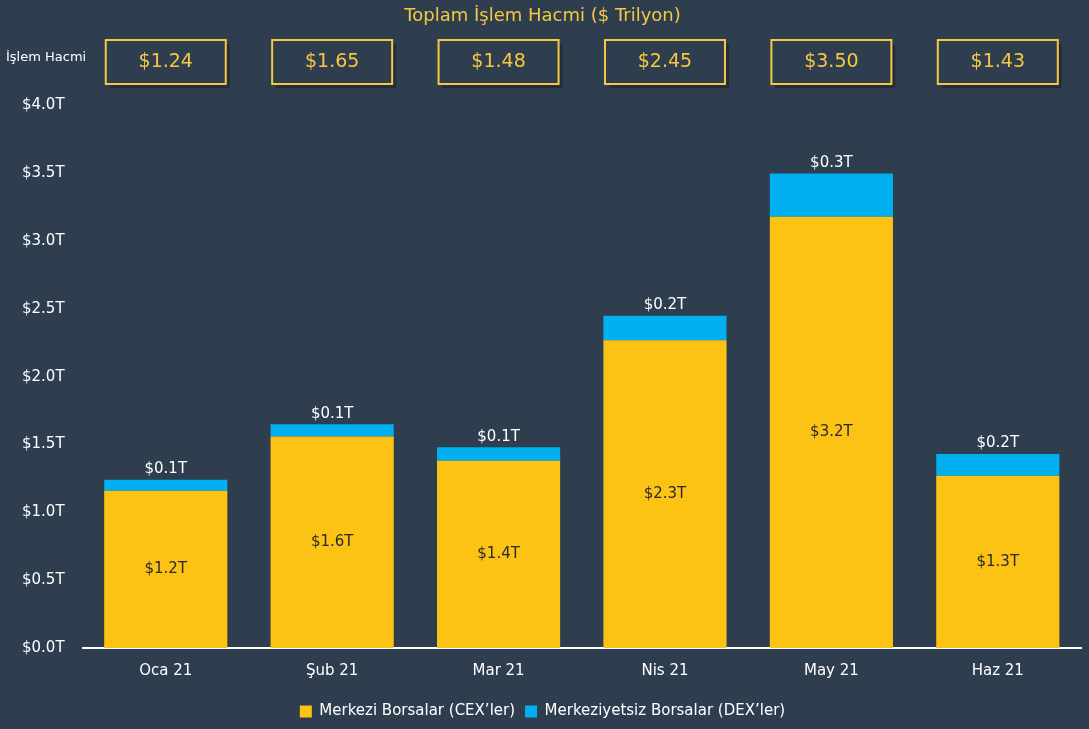  What do you see at coordinates (417, 710) in the screenshot?
I see `legend-label: Merkezi Borsalar (CEX’ler)` at bounding box center [417, 710].